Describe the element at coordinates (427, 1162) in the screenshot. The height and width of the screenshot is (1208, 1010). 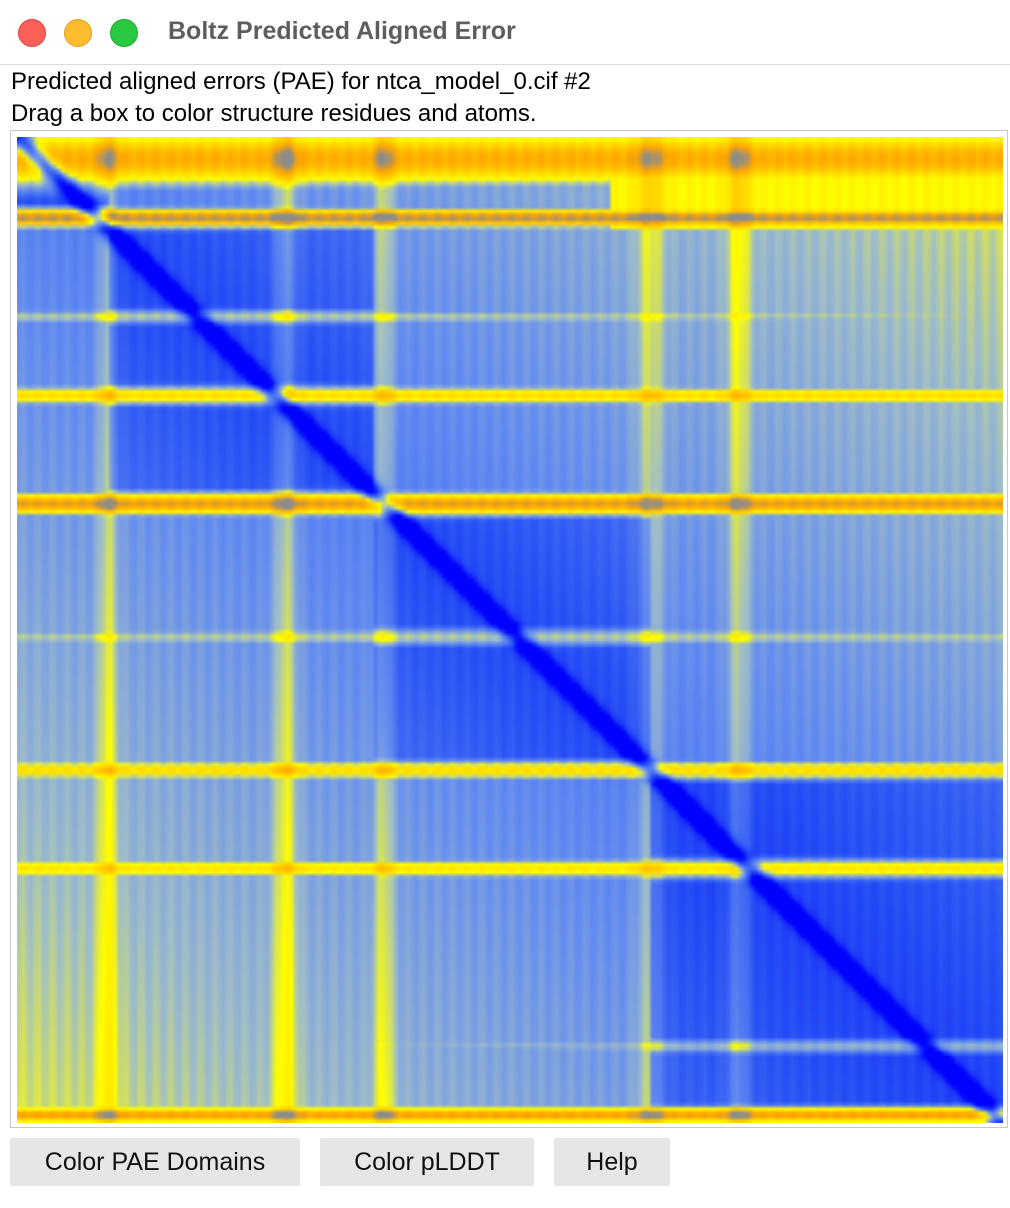
I see `color-plddt-button: Color pLDDT` at that location.